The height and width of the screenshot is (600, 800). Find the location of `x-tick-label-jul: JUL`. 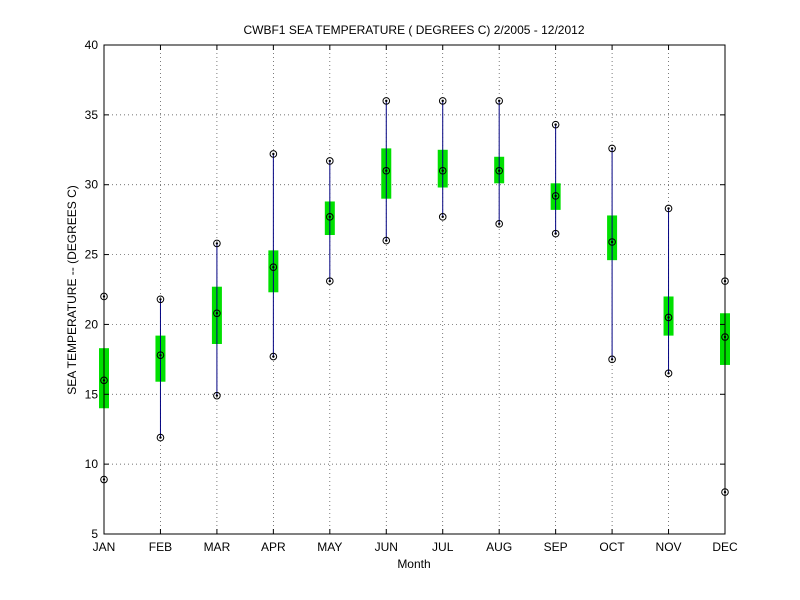

x-tick-label-jul: JUL is located at coordinates (443, 547).